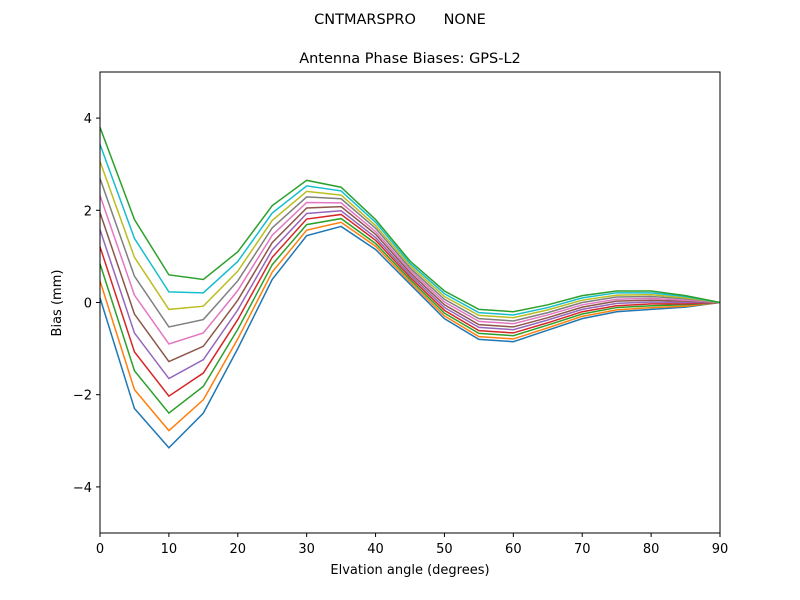 Image resolution: width=800 pixels, height=600 pixels. I want to click on x-tick-label: 80, so click(651, 549).